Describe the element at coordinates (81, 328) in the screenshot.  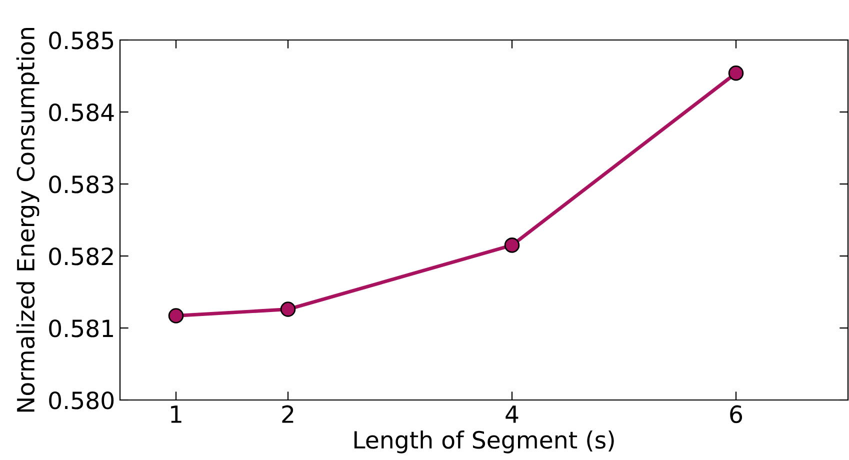
I see `y-tick-label: 0.581` at that location.